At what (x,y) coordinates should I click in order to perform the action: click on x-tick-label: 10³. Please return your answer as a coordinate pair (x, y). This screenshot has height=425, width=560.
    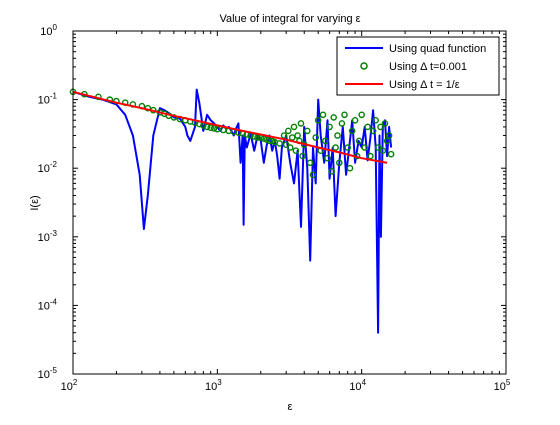
    Looking at the image, I should click on (213, 385).